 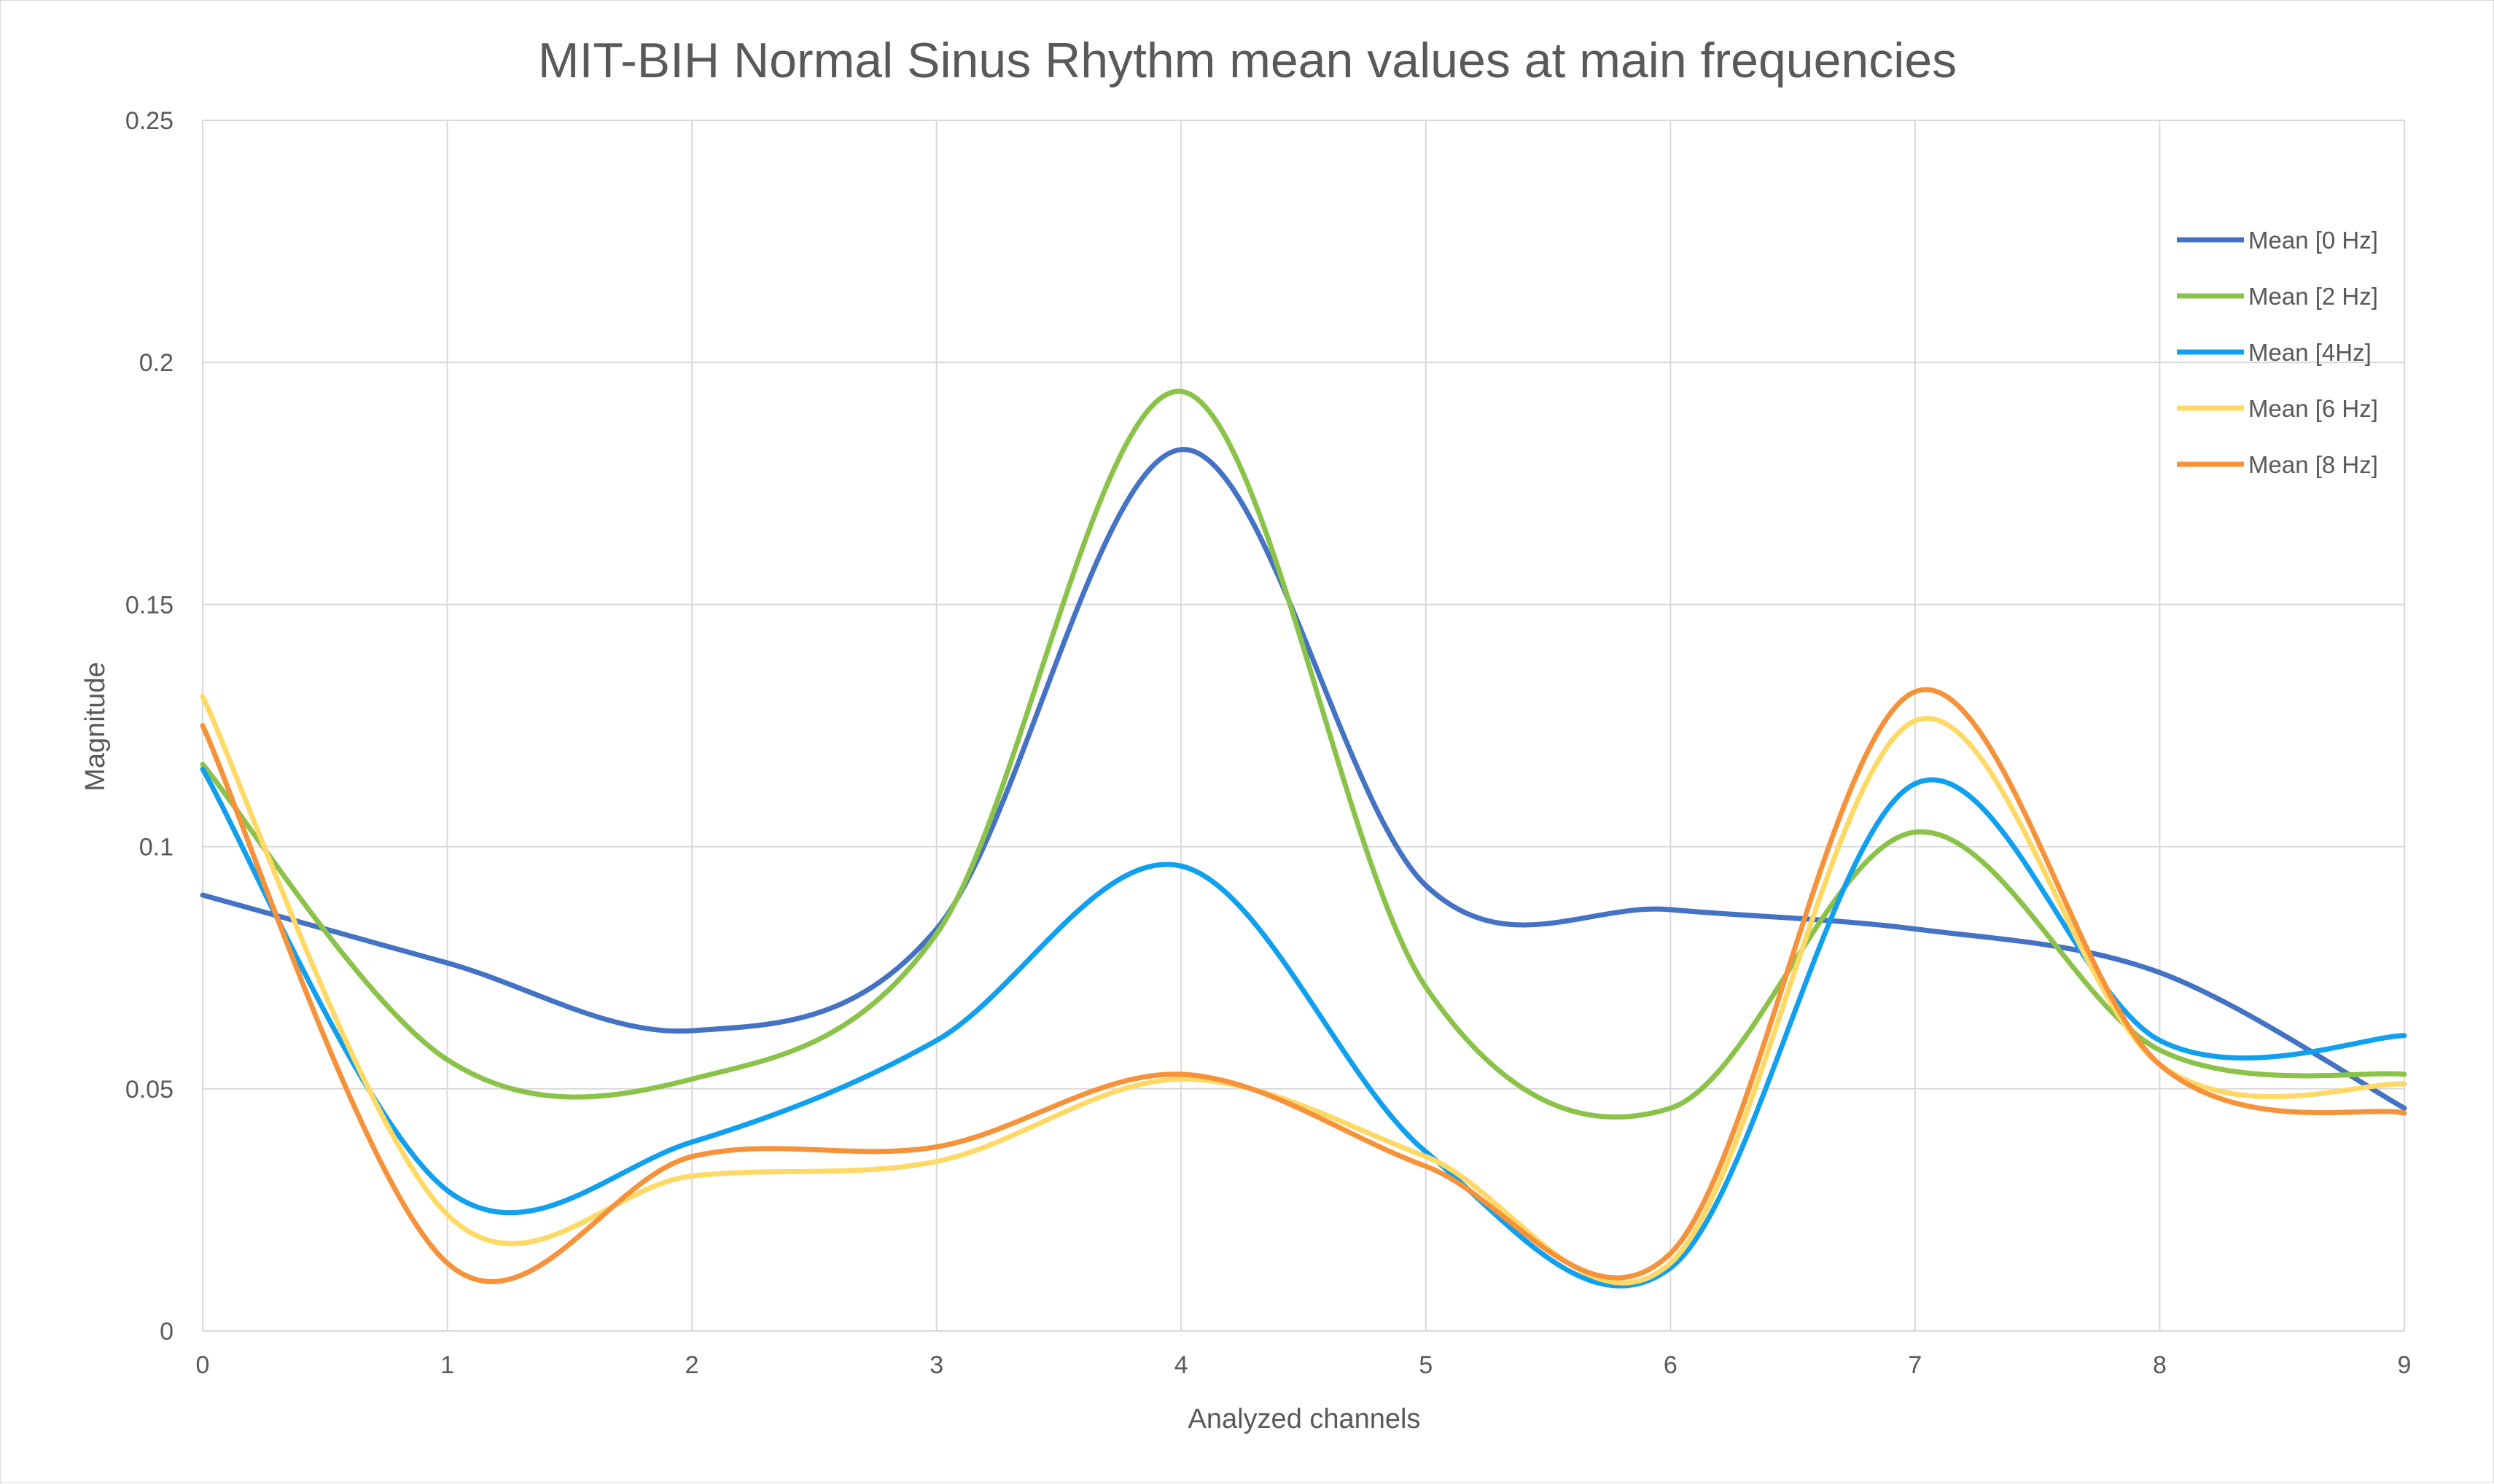 What do you see at coordinates (1304, 1419) in the screenshot?
I see `x-axis-title: Analyzed channels` at bounding box center [1304, 1419].